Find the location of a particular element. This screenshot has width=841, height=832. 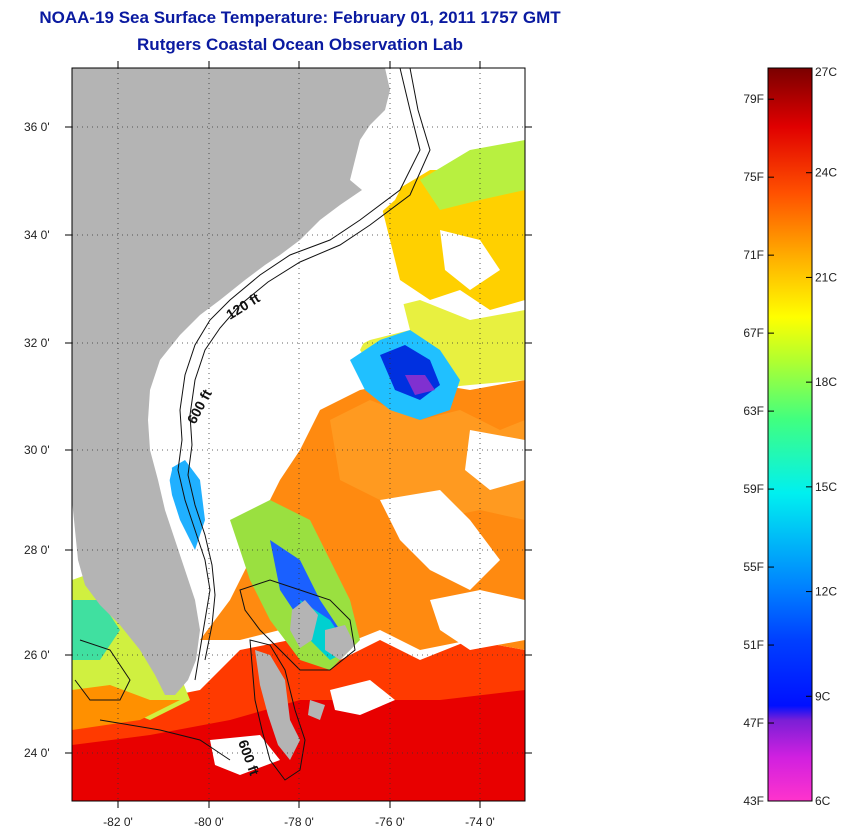

colorbar-scale is located at coordinates (790, 434).